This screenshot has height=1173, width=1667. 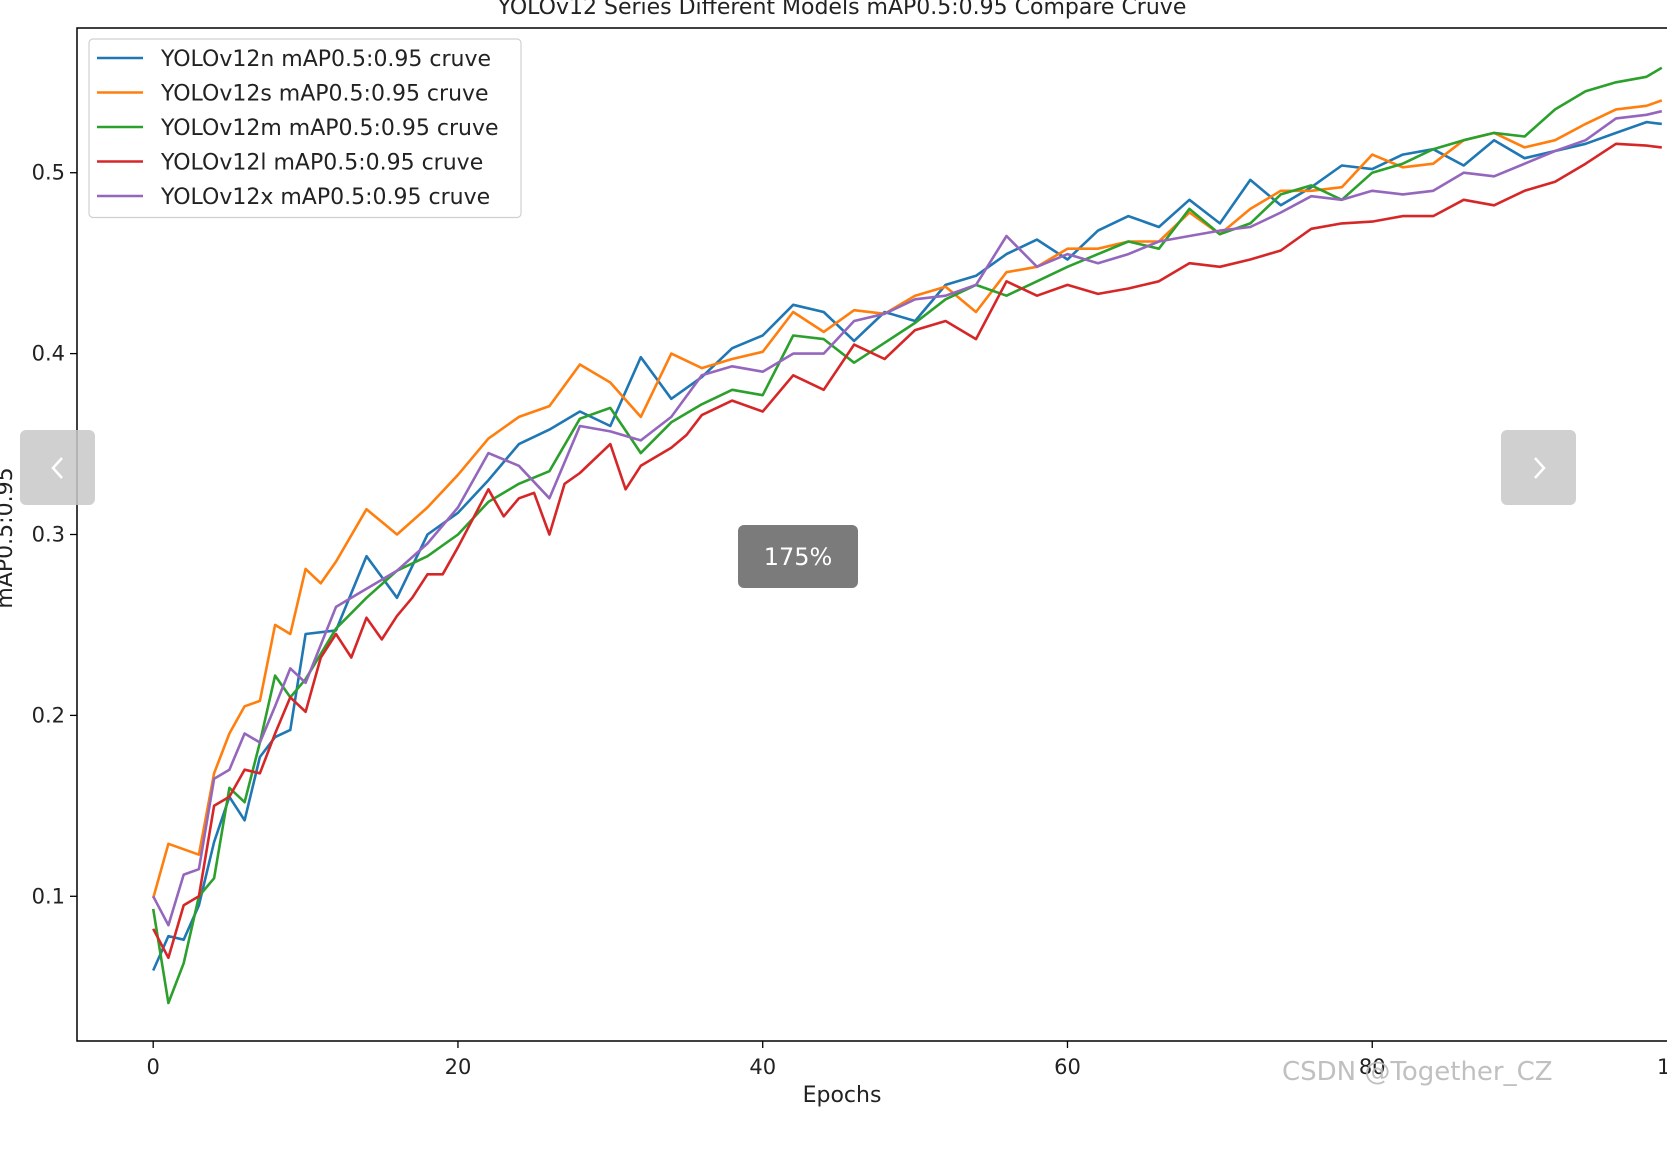 What do you see at coordinates (798, 556) in the screenshot?
I see `zoom-level-badge: 175%` at bounding box center [798, 556].